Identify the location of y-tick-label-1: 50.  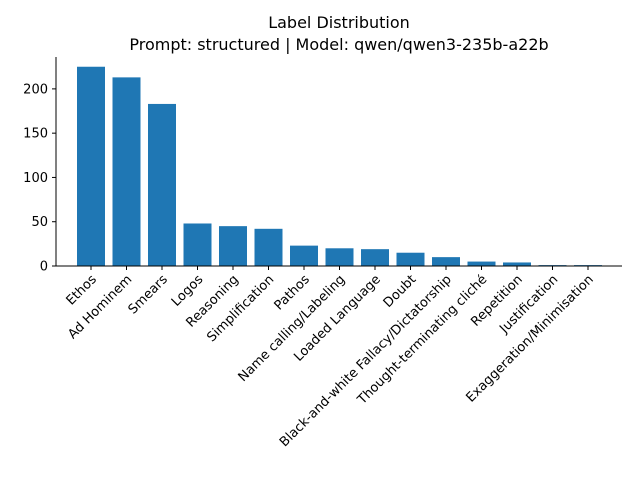
(39, 222).